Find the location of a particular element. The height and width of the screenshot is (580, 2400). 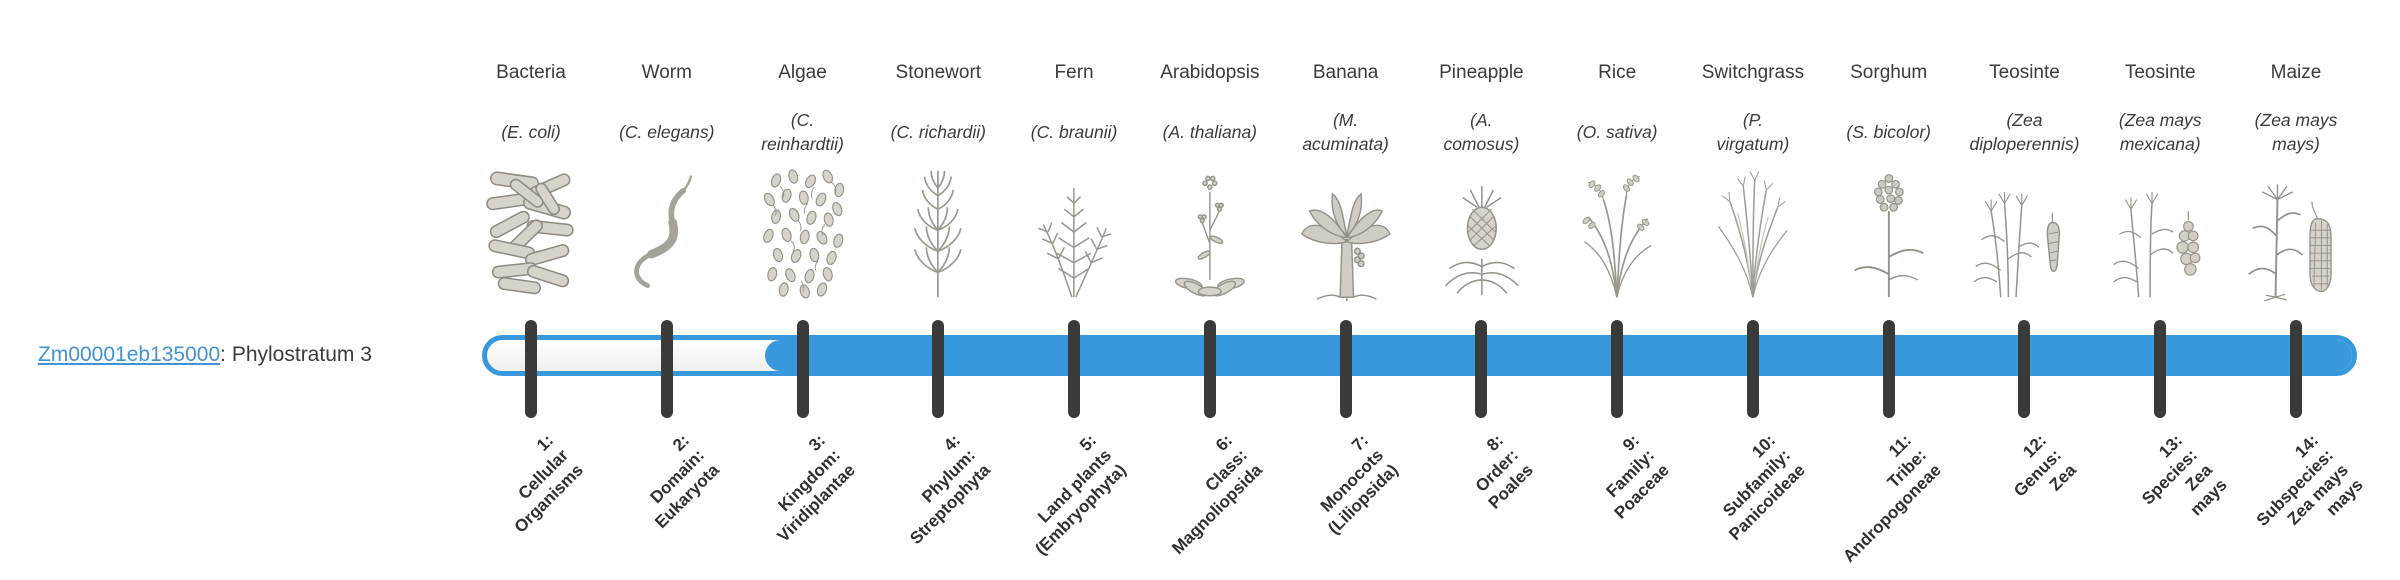

algae-icon is located at coordinates (803, 234).